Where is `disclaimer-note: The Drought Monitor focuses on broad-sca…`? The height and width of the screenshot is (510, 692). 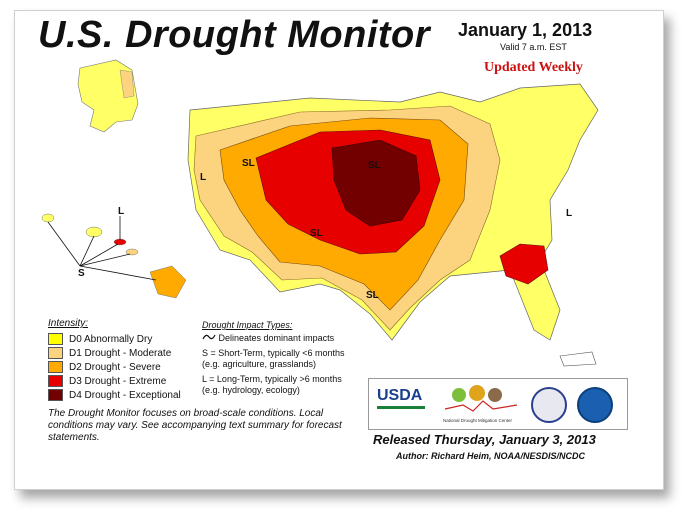 disclaimer-note: The Drought Monitor focuses on broad-sca… is located at coordinates (195, 425).